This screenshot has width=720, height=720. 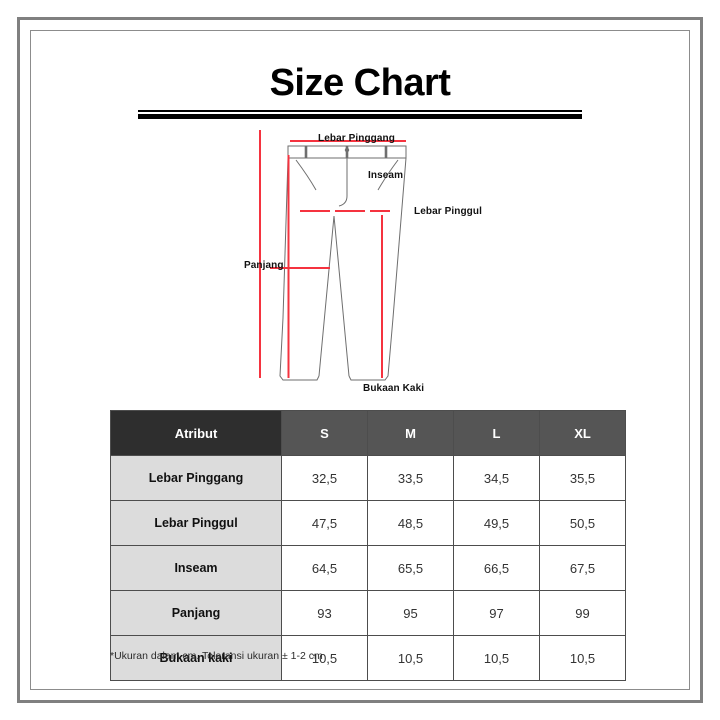 What do you see at coordinates (356, 138) in the screenshot?
I see `label-waist: Lebar Pinggang` at bounding box center [356, 138].